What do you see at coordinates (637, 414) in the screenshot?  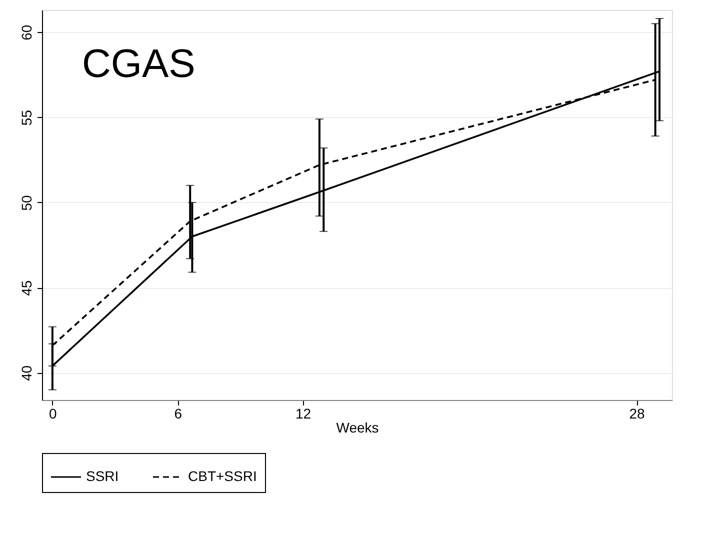 I see `x-tick-label: 28` at bounding box center [637, 414].